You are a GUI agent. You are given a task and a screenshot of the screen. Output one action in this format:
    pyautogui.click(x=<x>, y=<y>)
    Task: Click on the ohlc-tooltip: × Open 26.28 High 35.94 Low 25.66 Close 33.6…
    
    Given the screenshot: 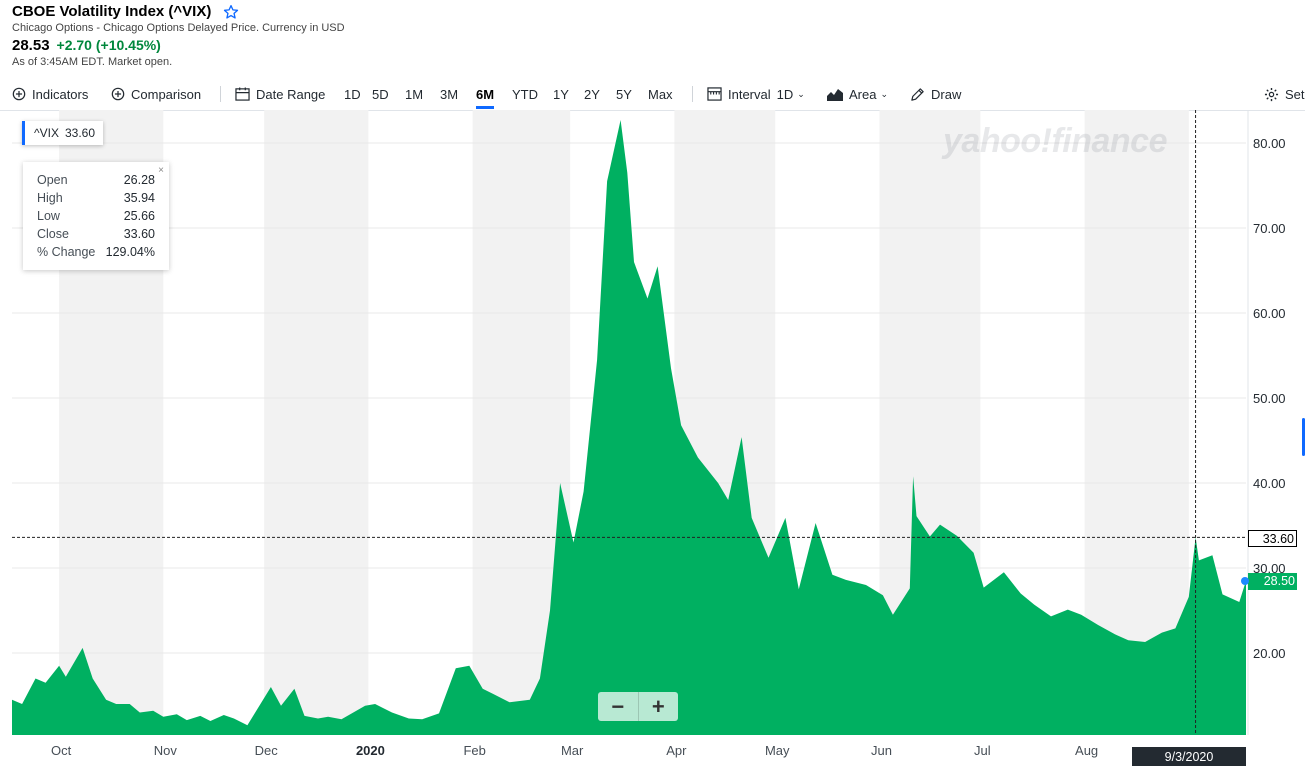 What is the action you would take?
    pyautogui.click(x=96, y=216)
    